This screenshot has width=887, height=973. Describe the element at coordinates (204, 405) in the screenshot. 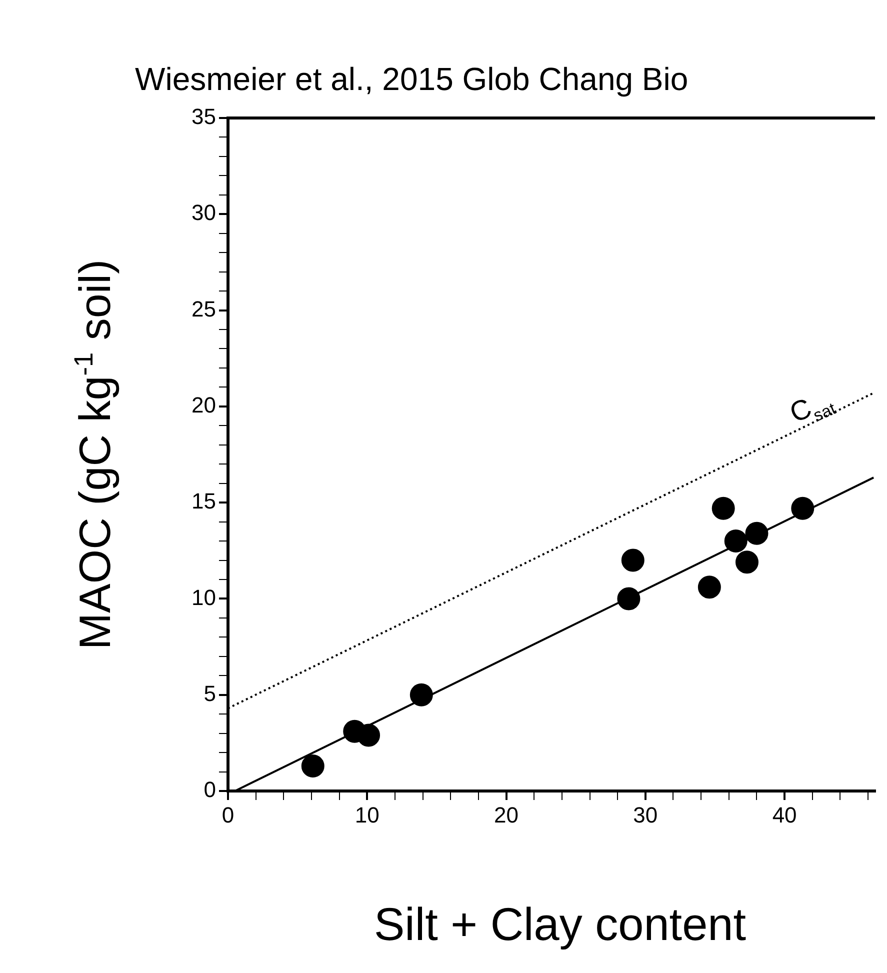

I see `y-tick-label: 20` at that location.